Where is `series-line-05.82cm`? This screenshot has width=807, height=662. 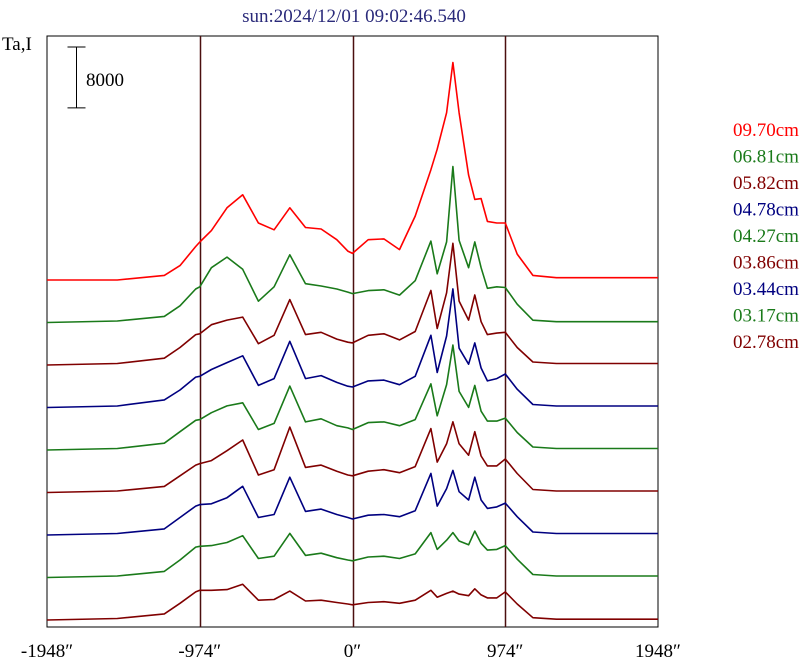 series-line-05.82cm is located at coordinates (352, 304).